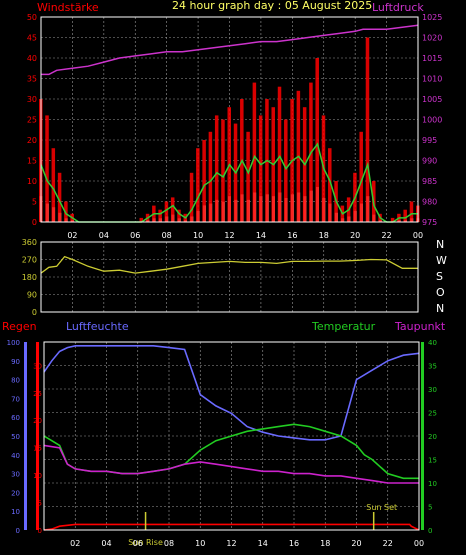 This screenshot has height=555, width=466. Describe the element at coordinates (325, 543) in the screenshot. I see `climate-chart-x-tick-label: 18` at that location.